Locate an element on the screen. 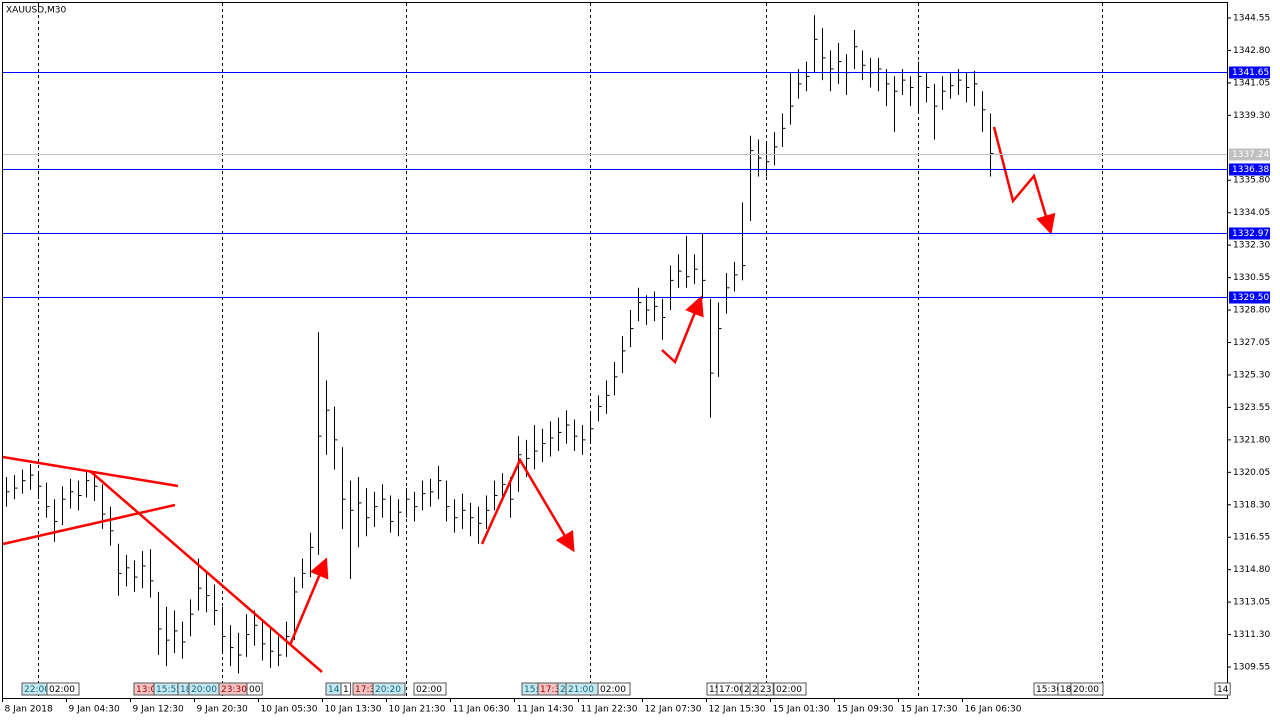 The height and width of the screenshot is (720, 1280). level-label: 1337.24 is located at coordinates (1250, 155).